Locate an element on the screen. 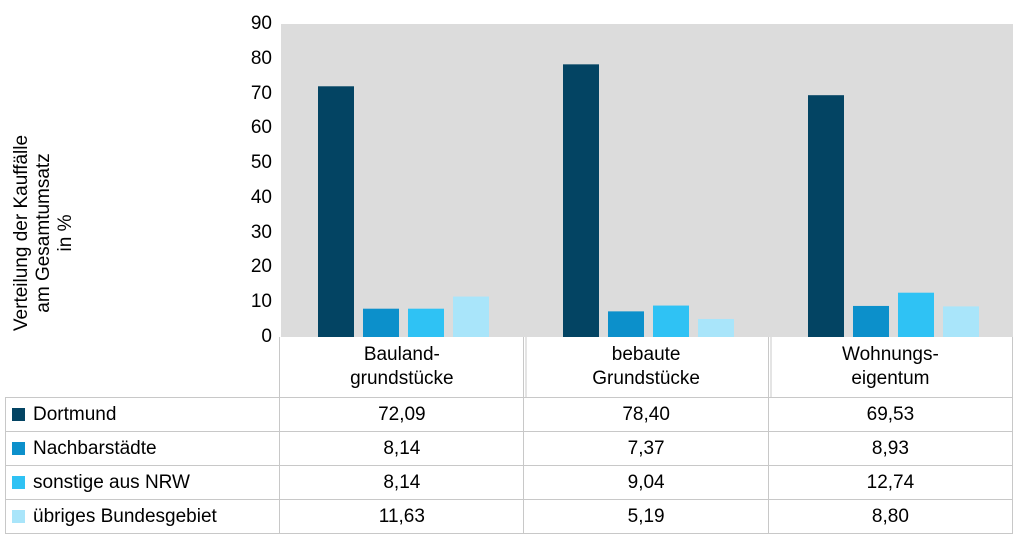 This screenshot has height=534, width=1013. y-tick-label: 30 is located at coordinates (261, 232).